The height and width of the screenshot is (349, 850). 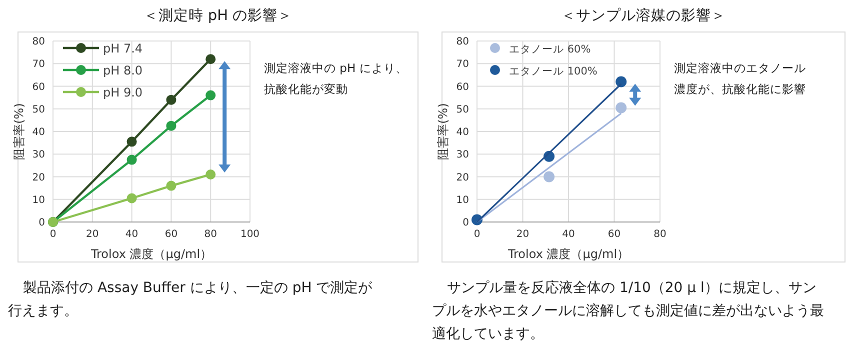 I want to click on chart-title: ＜サンプル溶媒の影響＞, so click(x=643, y=15).